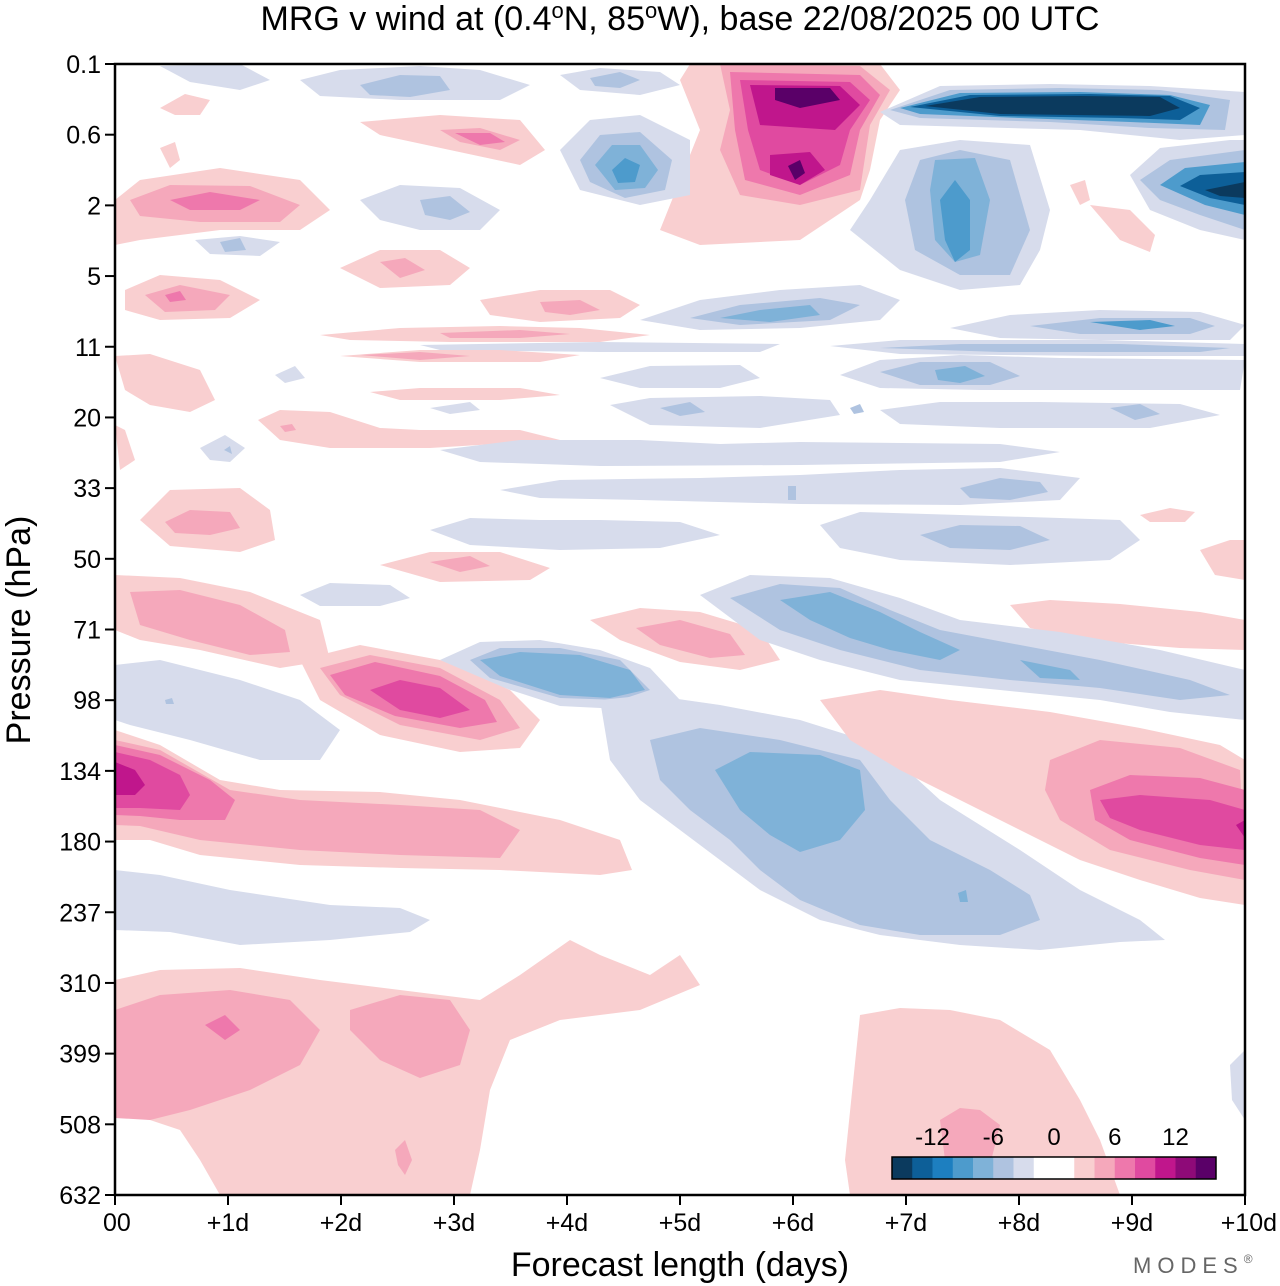  I want to click on y-tick-label: 180, so click(80, 843).